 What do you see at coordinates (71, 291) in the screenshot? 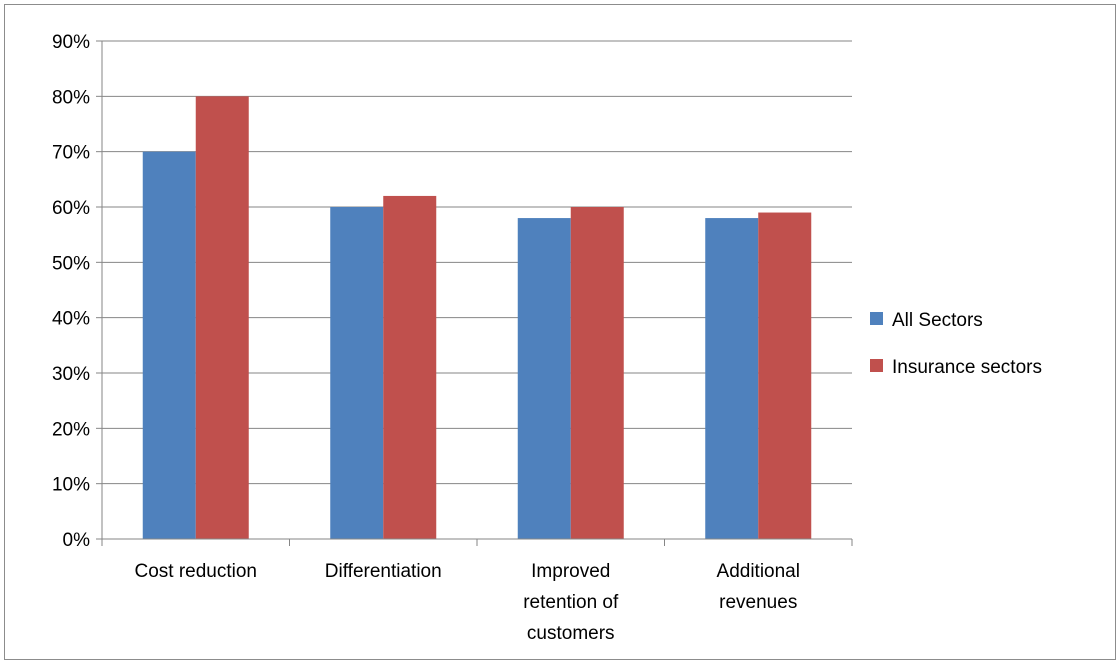
I see `y-tick-labels: 0% 10% 20% 30% 40% 50% 60% 70% 80% 90%` at bounding box center [71, 291].